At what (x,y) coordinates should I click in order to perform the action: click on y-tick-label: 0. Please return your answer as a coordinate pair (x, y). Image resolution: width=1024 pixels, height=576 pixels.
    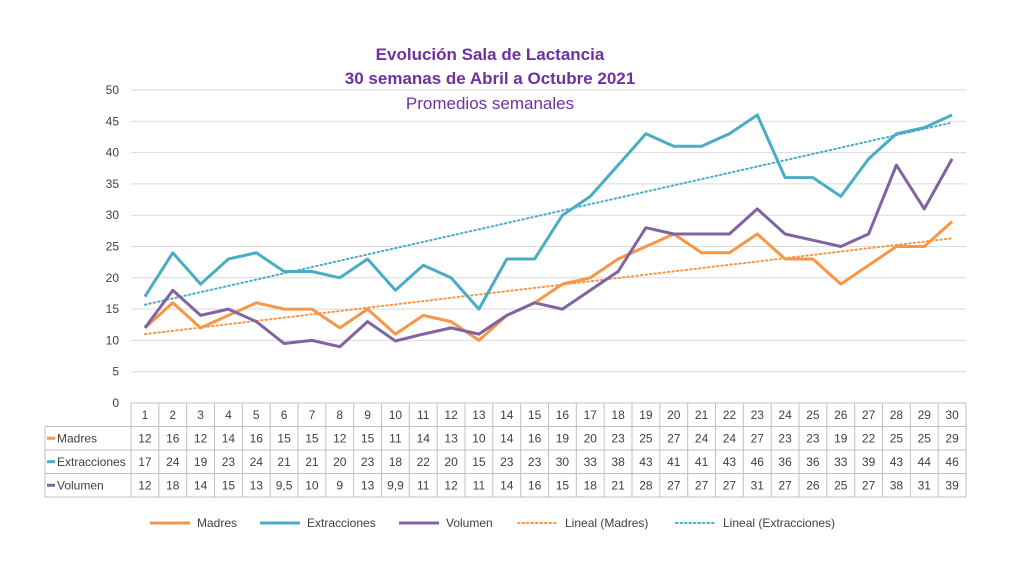
    Looking at the image, I should click on (115, 403).